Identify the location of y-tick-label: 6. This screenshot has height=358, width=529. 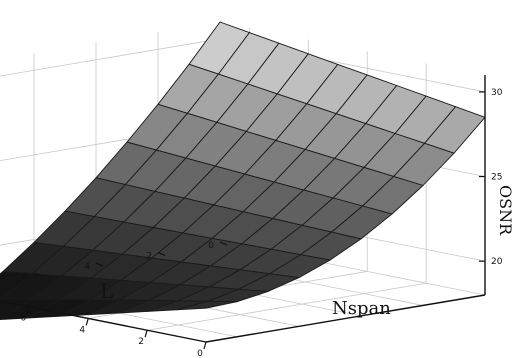
(23, 319).